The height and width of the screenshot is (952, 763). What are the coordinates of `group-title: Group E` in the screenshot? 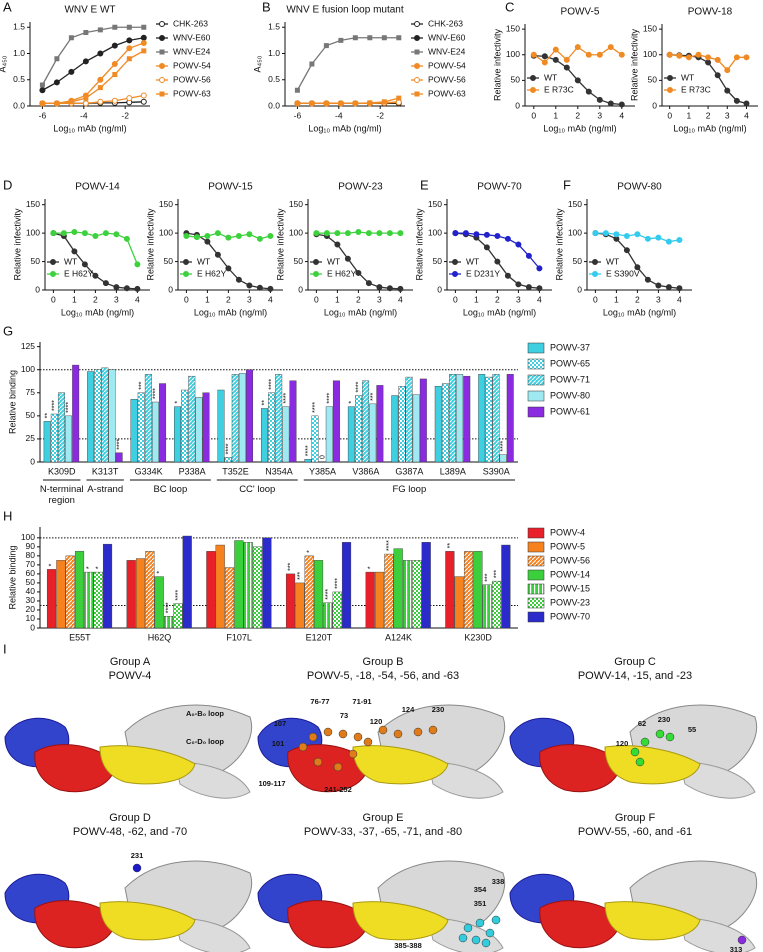 It's located at (383, 818).